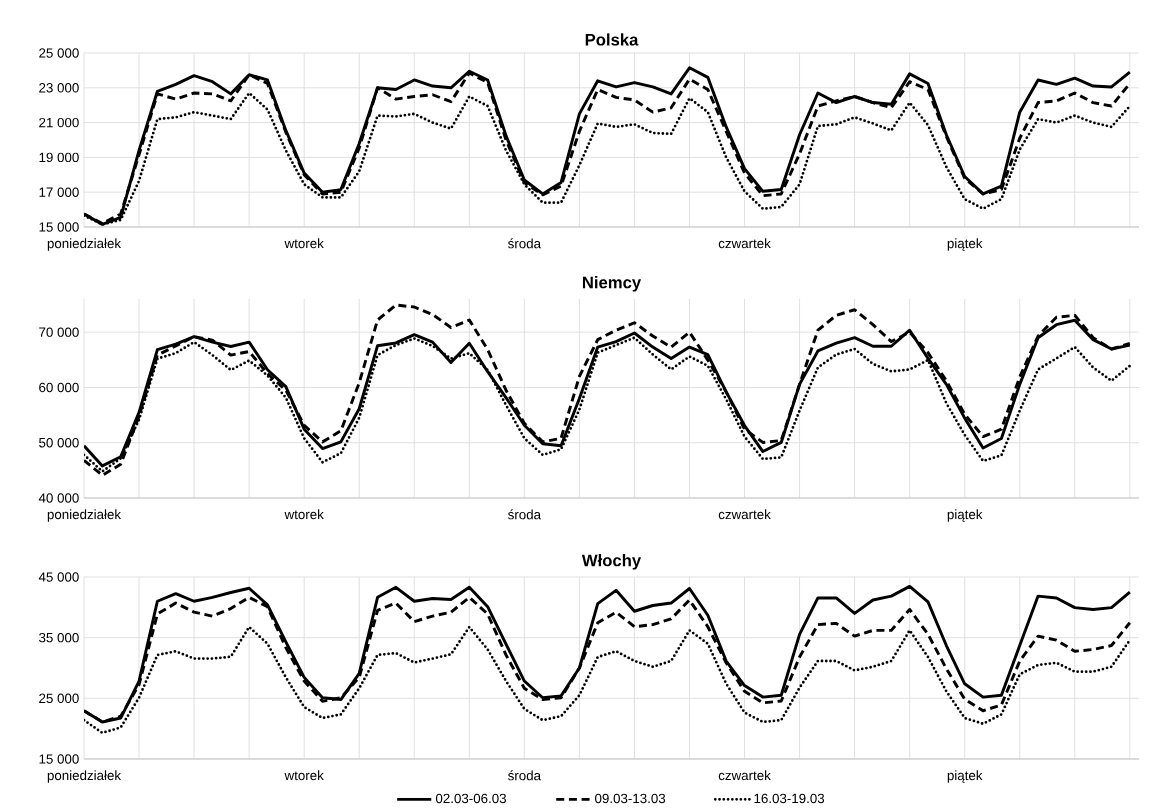  I want to click on y-tick-label: 60 000, so click(59, 387).